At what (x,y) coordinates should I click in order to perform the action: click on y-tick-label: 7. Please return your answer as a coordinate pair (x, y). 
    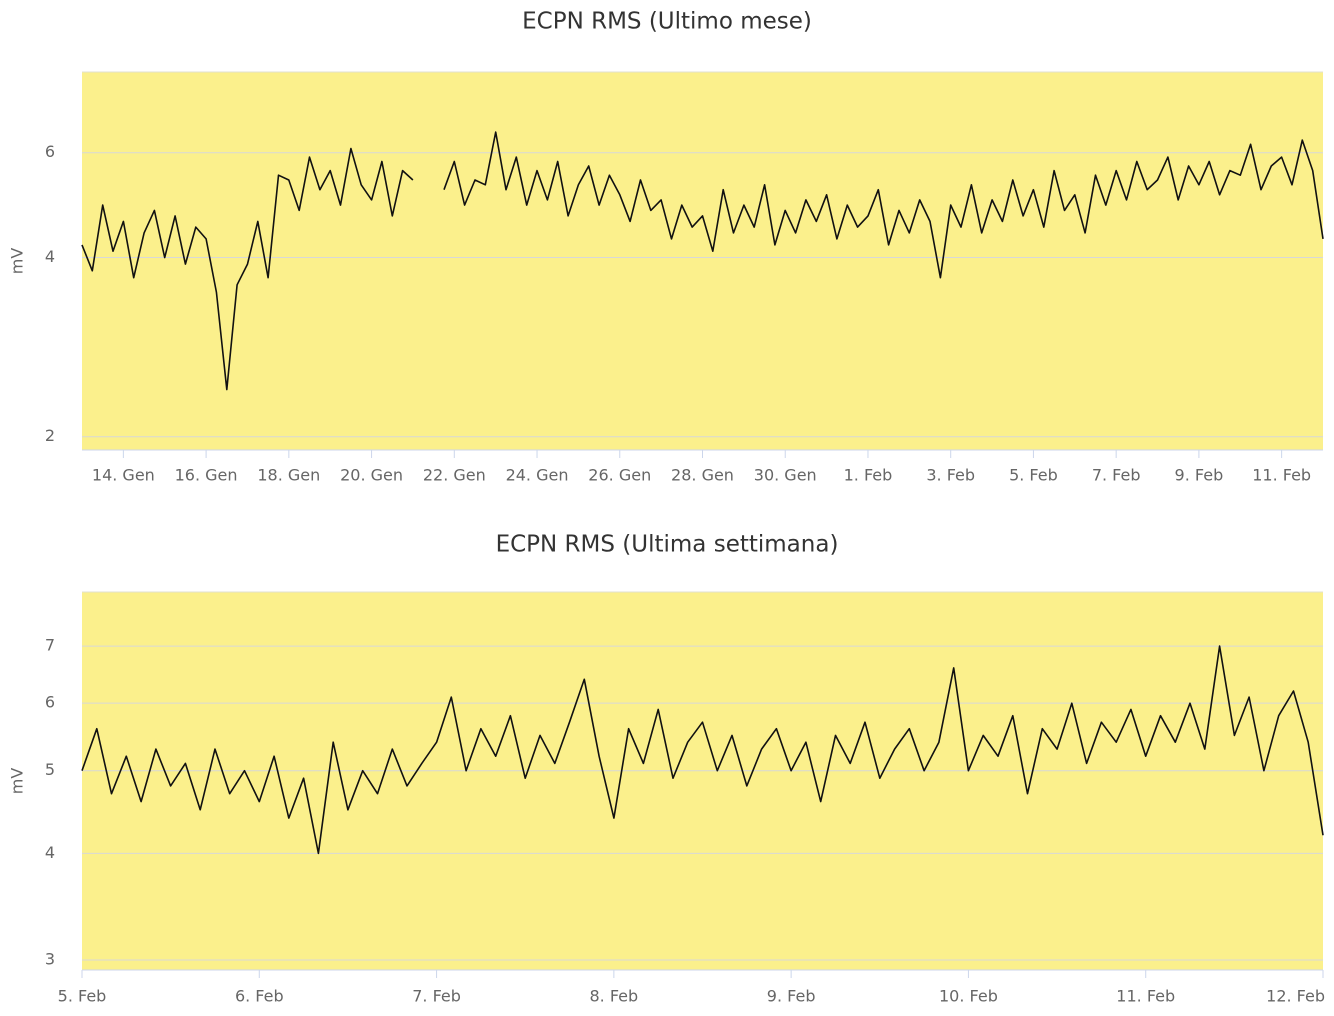
    Looking at the image, I should click on (50, 645).